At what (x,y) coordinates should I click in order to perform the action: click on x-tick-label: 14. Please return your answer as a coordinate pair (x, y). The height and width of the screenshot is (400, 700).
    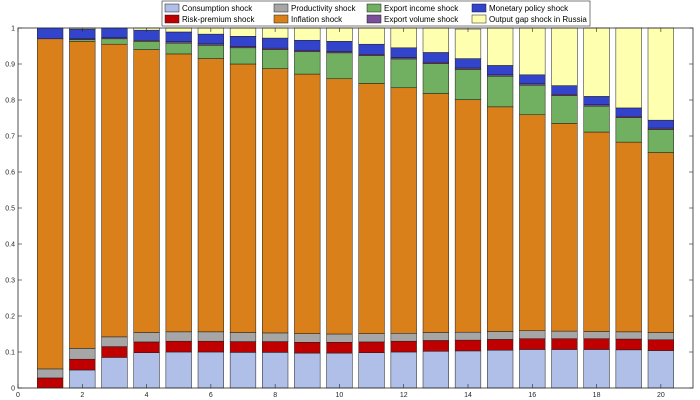
    Looking at the image, I should click on (468, 395).